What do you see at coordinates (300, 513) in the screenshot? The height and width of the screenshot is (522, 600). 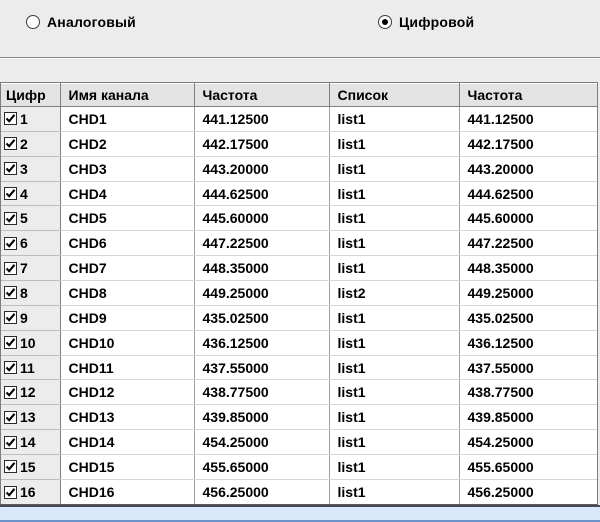 I see `bottom-scrollbar` at bounding box center [300, 513].